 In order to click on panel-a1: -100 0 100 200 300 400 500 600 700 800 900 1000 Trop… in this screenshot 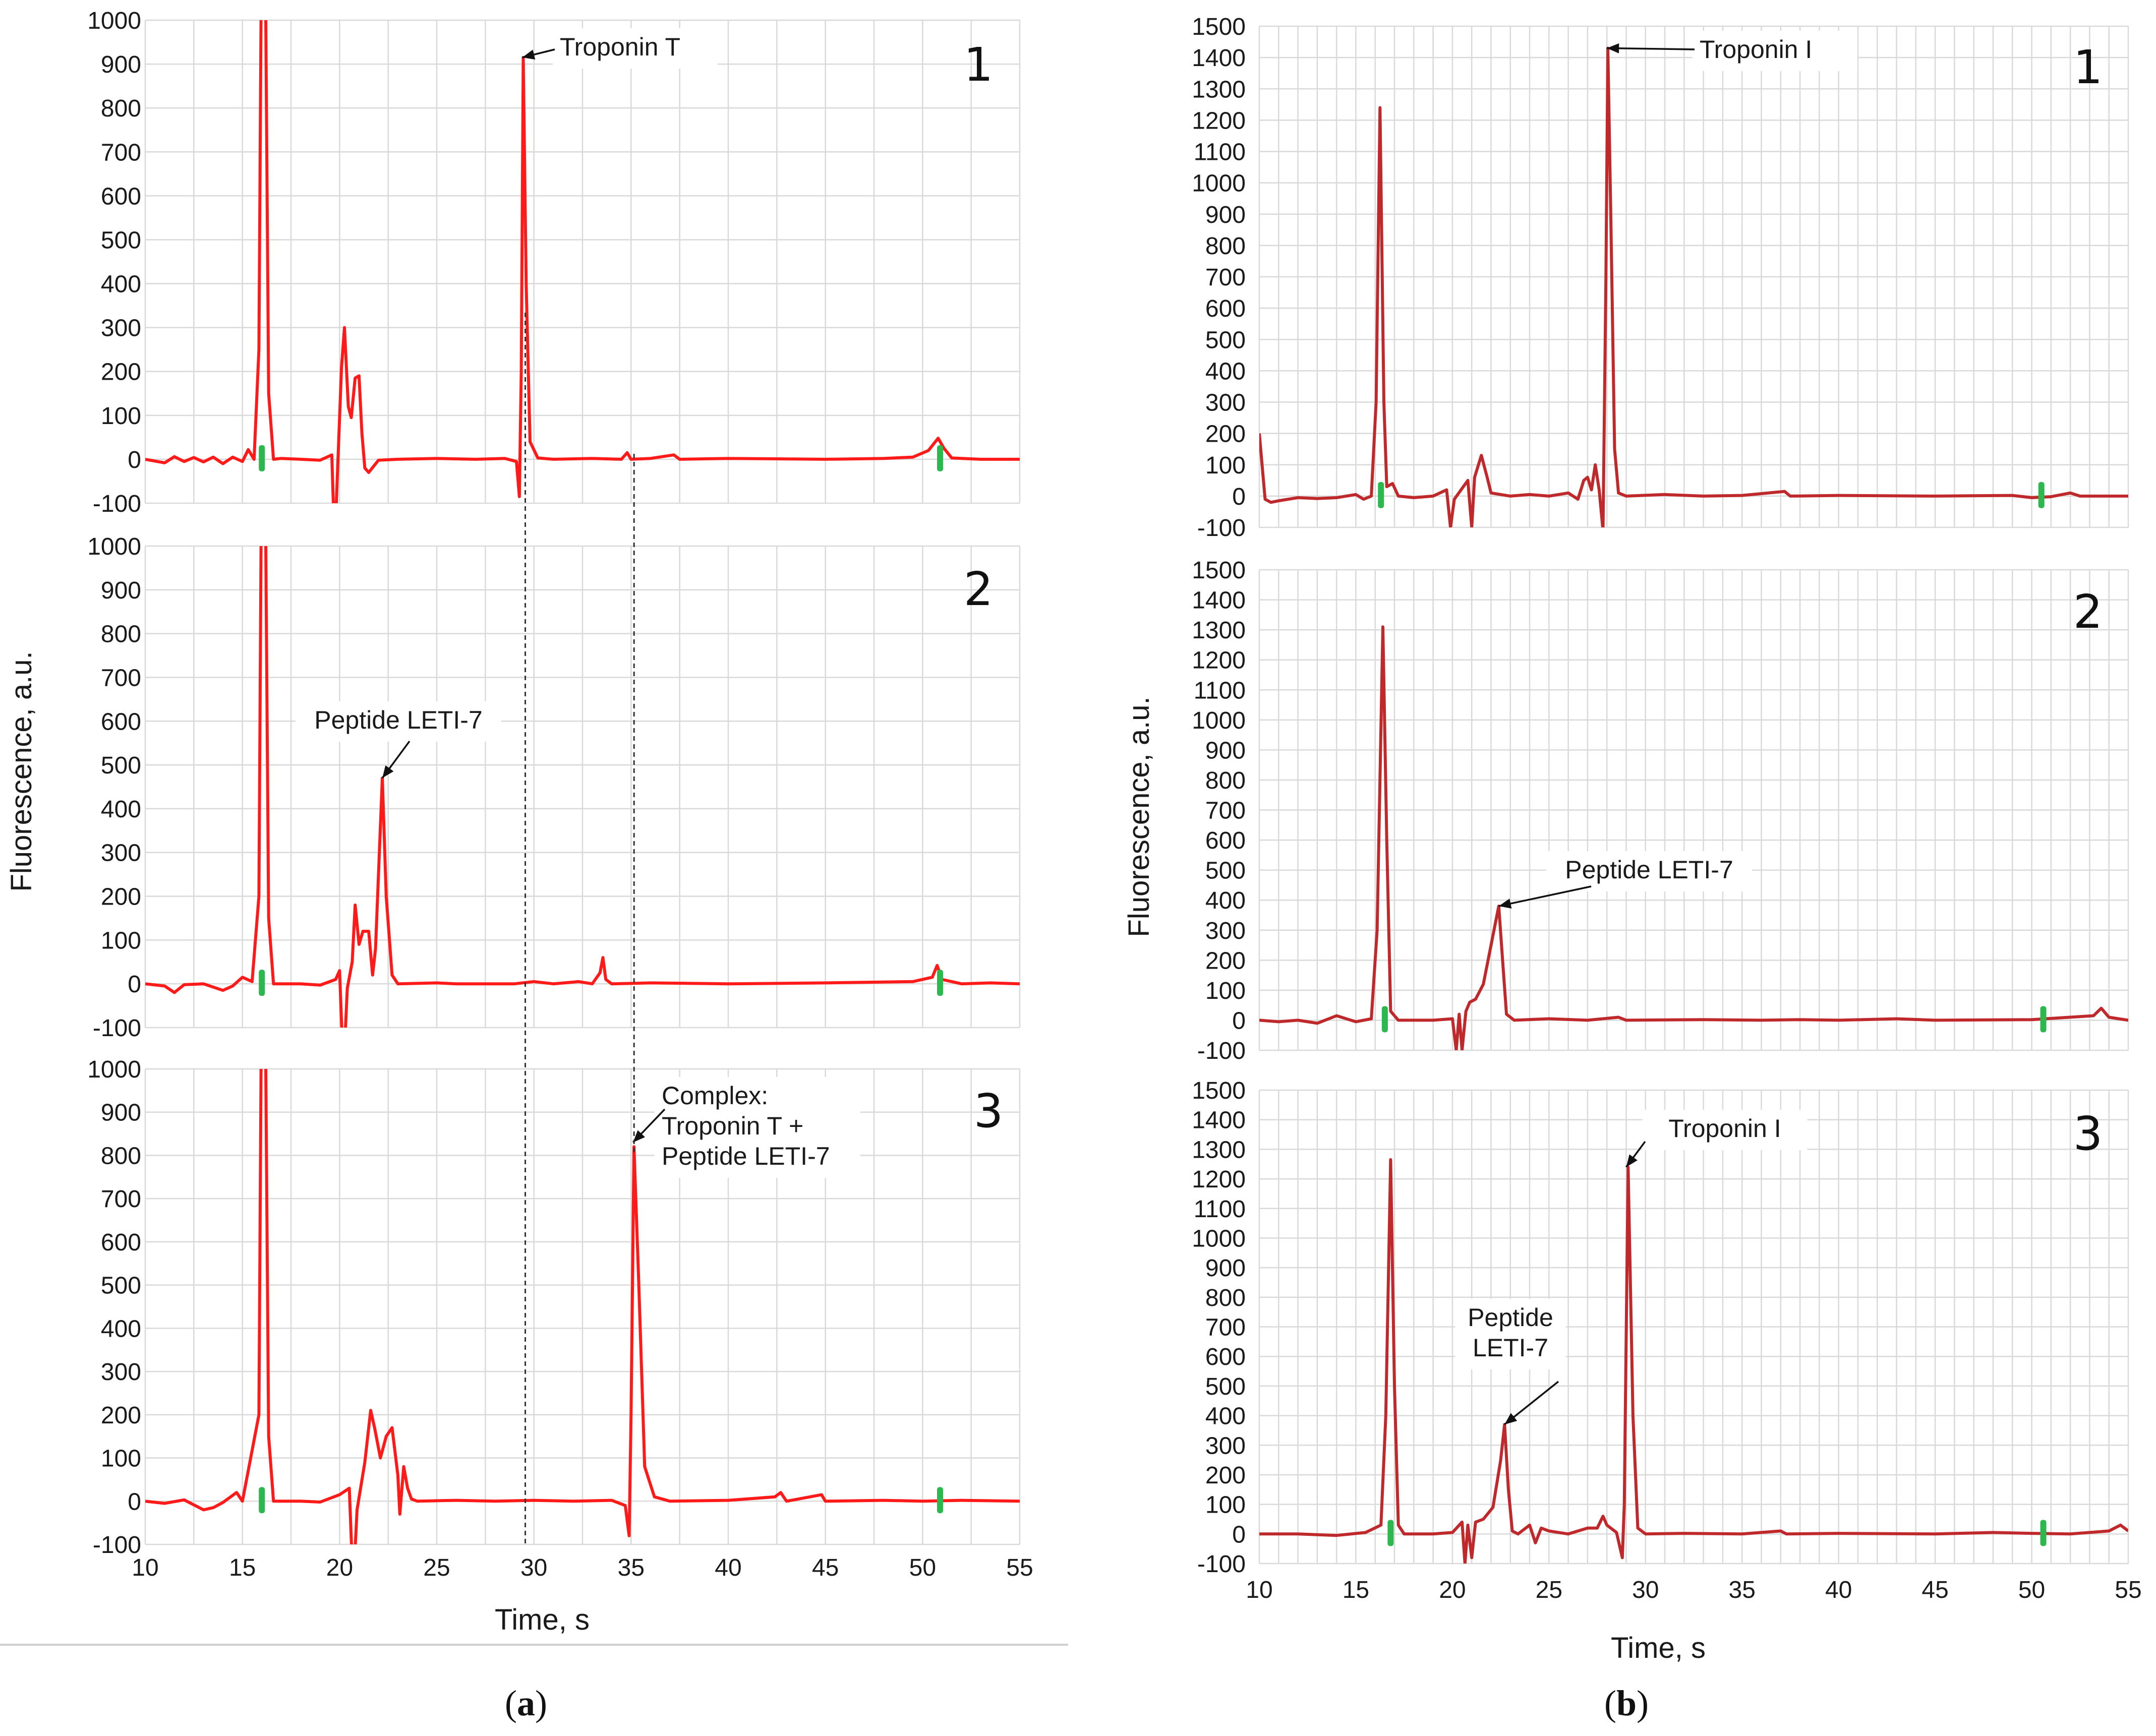, I will do `click(554, 262)`.